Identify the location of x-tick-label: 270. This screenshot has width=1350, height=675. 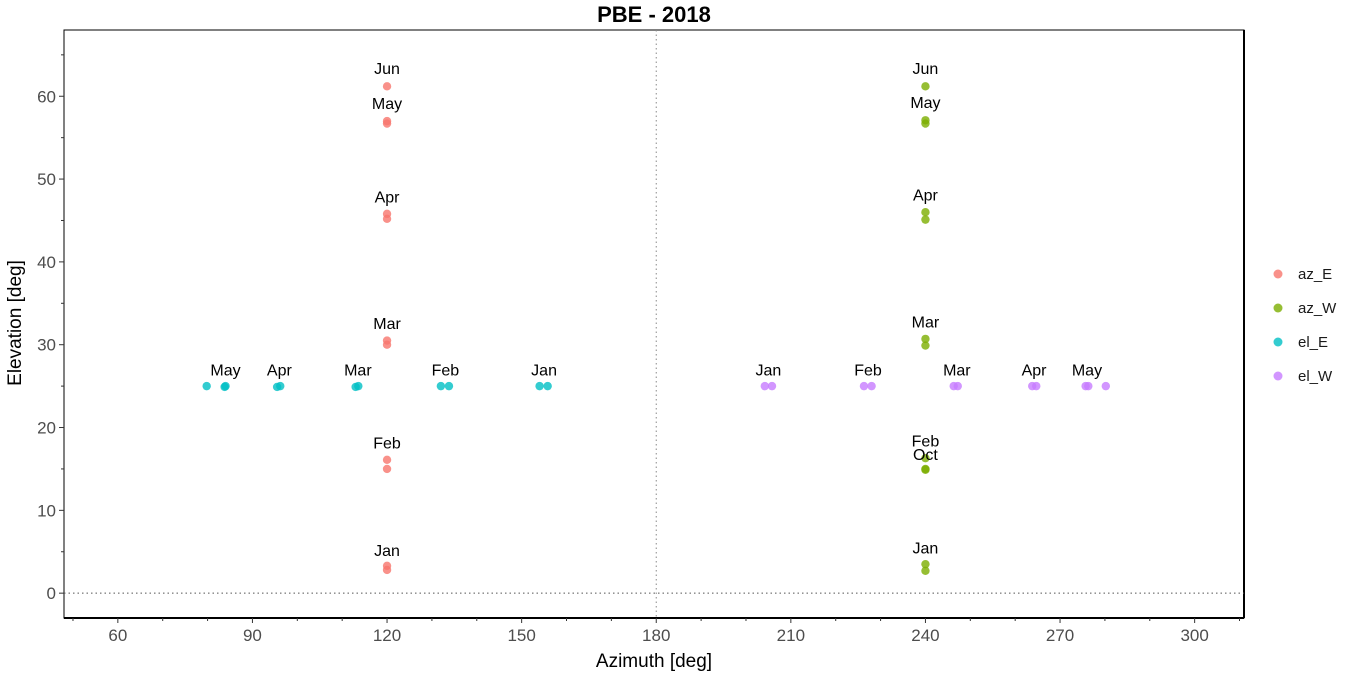
(1060, 635).